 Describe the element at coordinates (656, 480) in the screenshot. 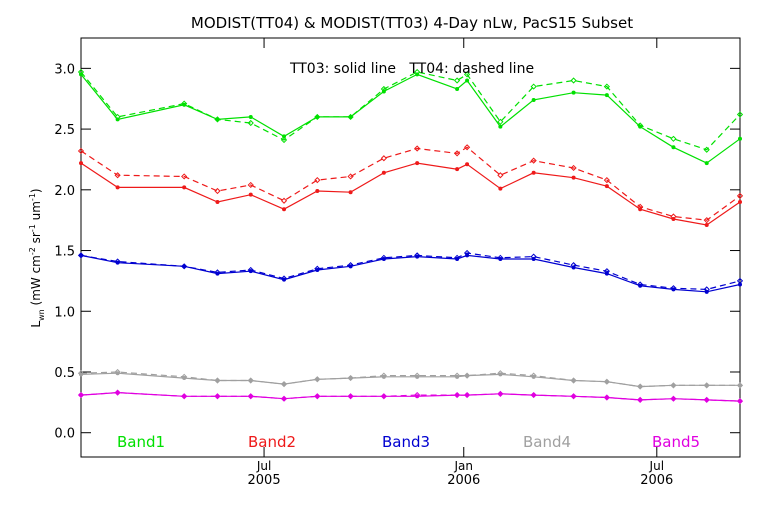

I see `x-tick-year-label: 2006` at that location.